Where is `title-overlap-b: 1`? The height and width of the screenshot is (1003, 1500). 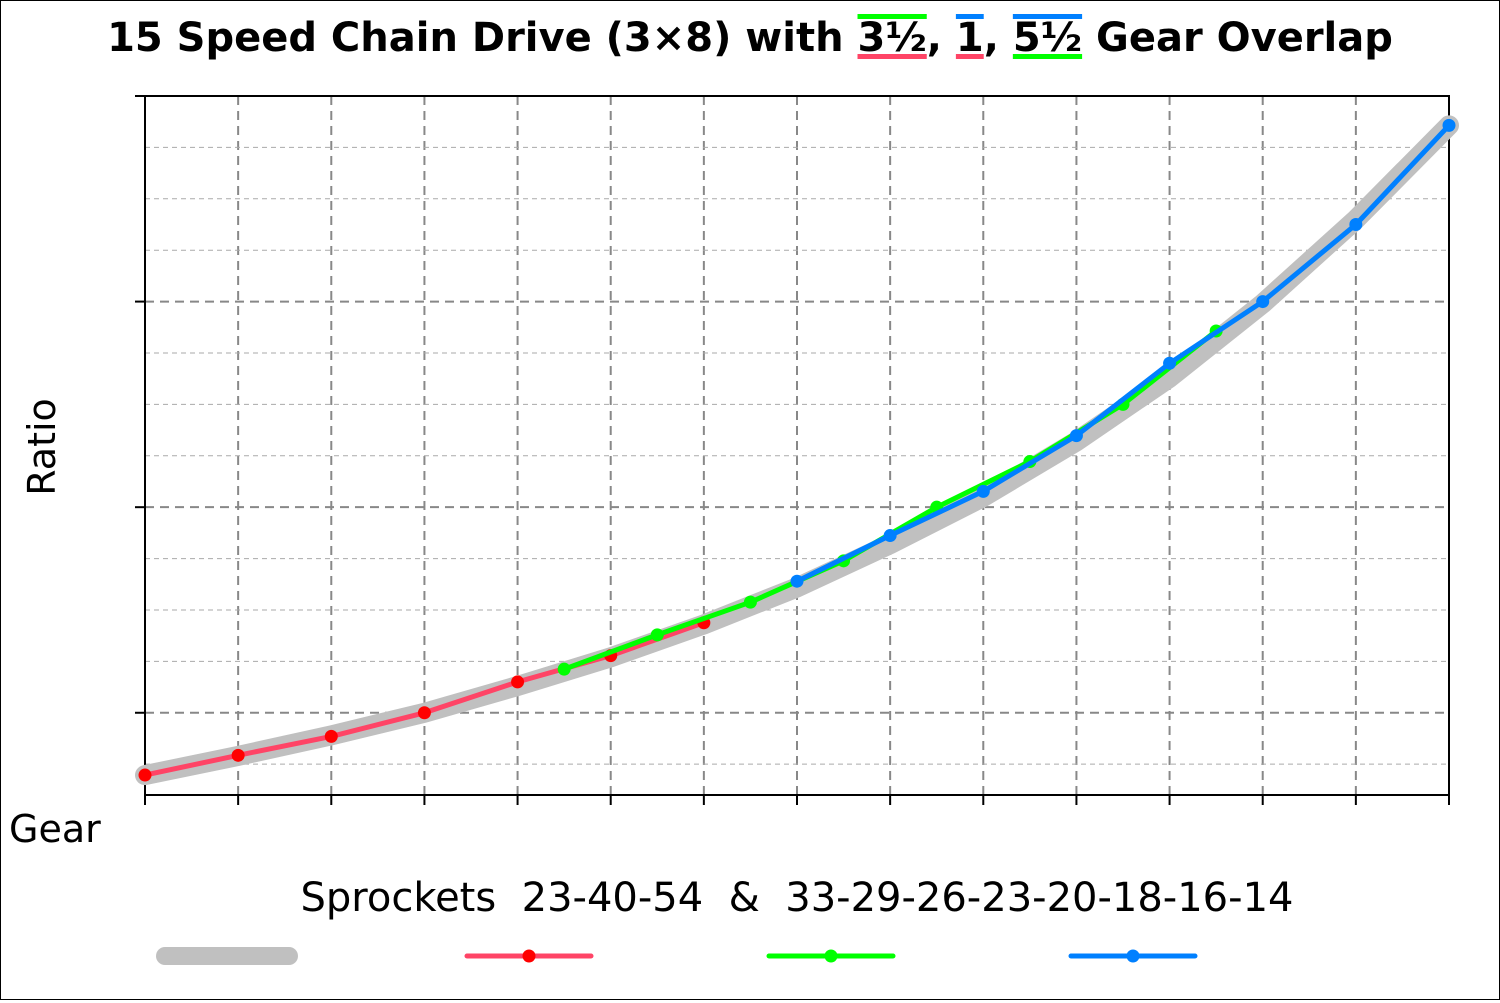
title-overlap-b: 1 is located at coordinates (970, 38).